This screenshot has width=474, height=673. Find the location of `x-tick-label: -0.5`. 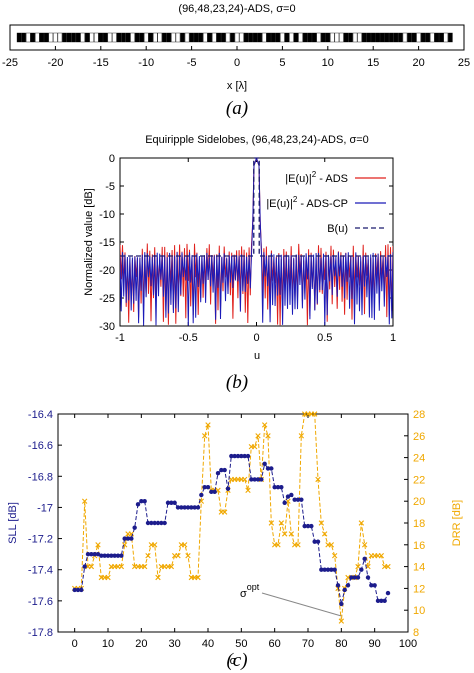

x-tick-label: -0.5 is located at coordinates (188, 338).